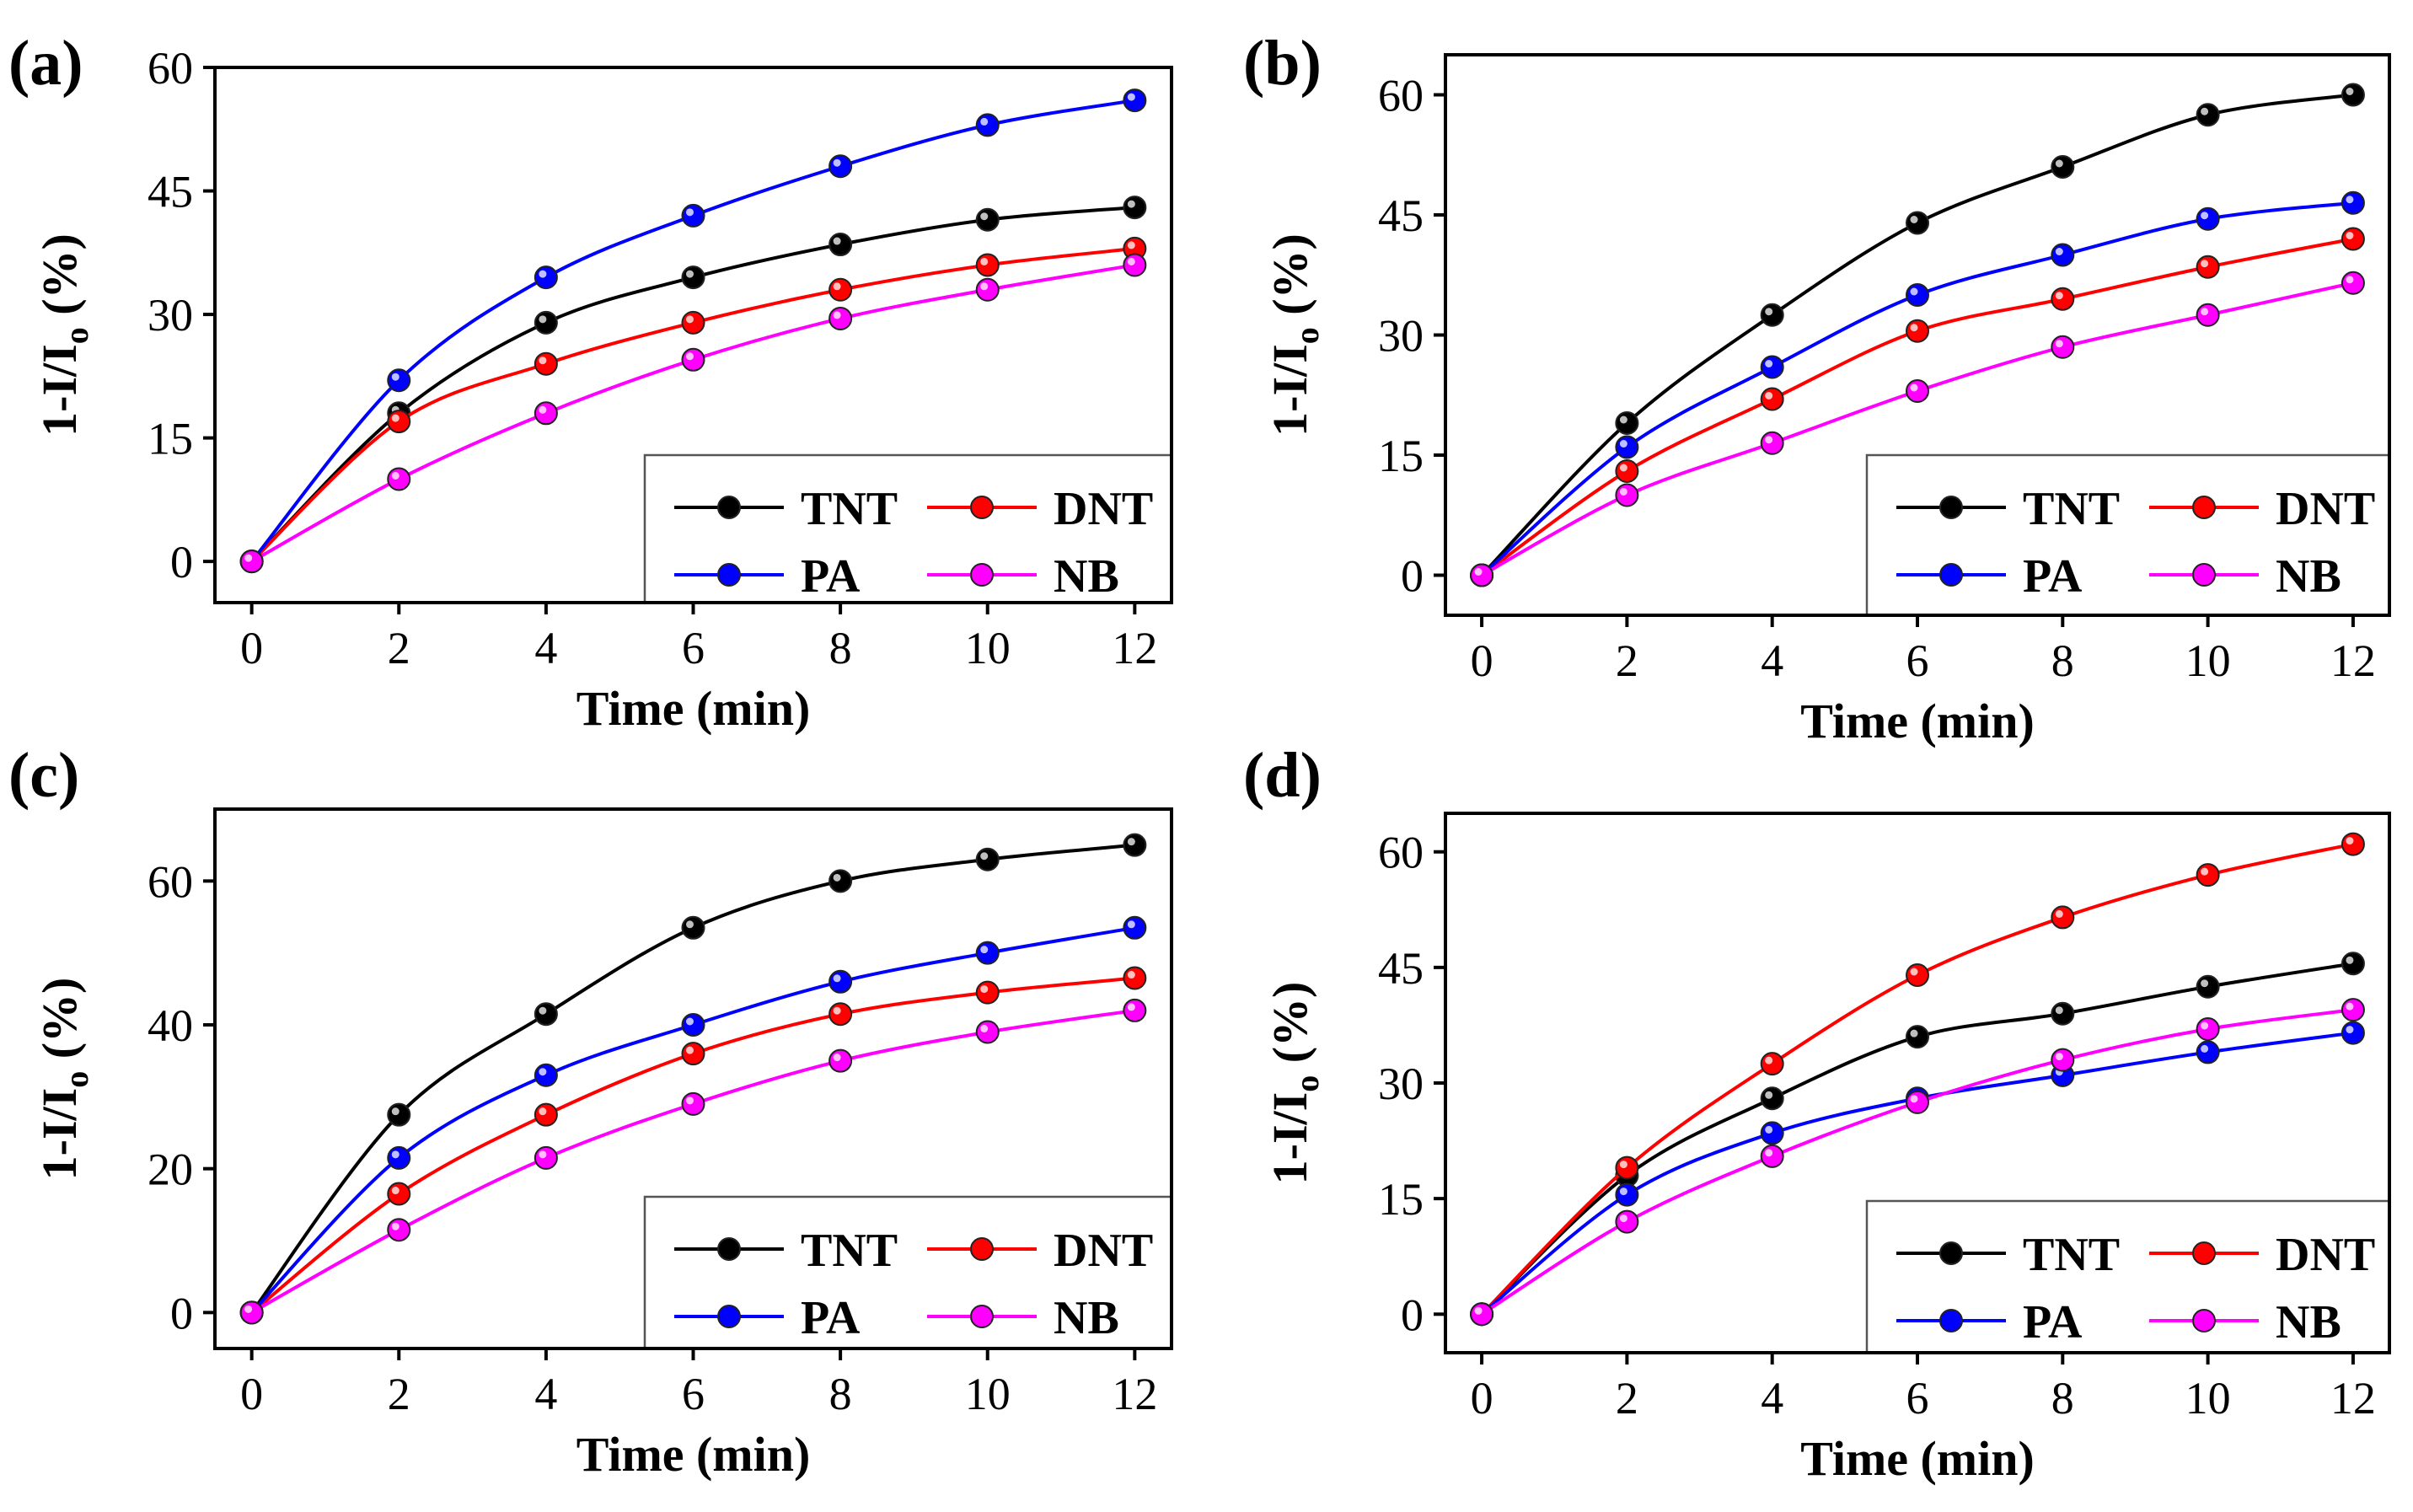 Image resolution: width=2413 pixels, height=1512 pixels. I want to click on x-tick-label: 6, so click(1917, 660).